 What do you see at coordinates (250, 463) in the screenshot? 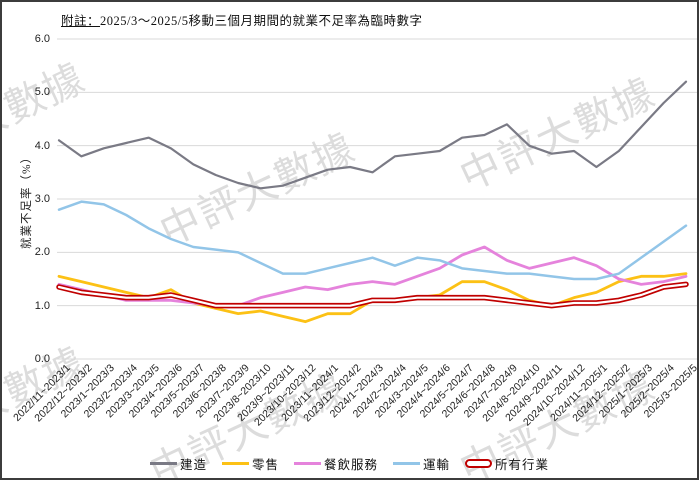
I see `legend-item: 零售` at bounding box center [250, 463].